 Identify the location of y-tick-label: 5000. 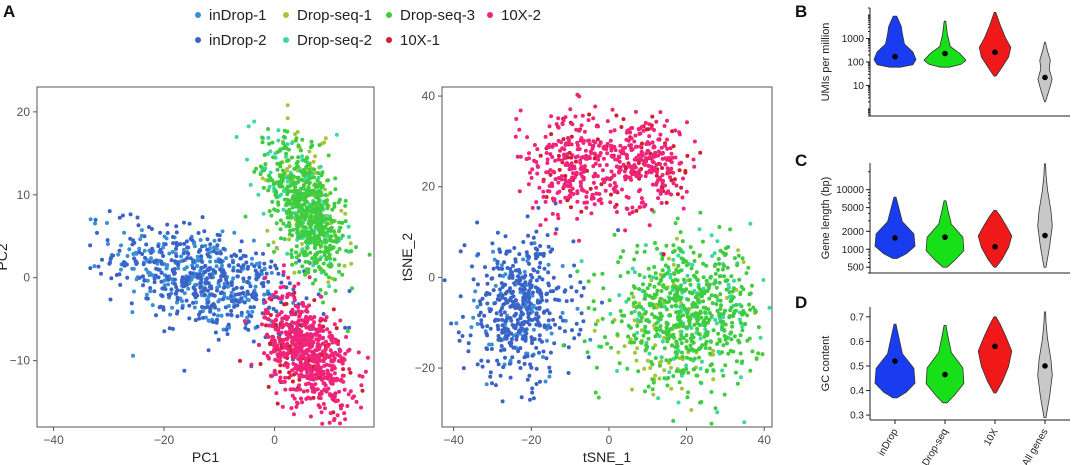
(853, 208).